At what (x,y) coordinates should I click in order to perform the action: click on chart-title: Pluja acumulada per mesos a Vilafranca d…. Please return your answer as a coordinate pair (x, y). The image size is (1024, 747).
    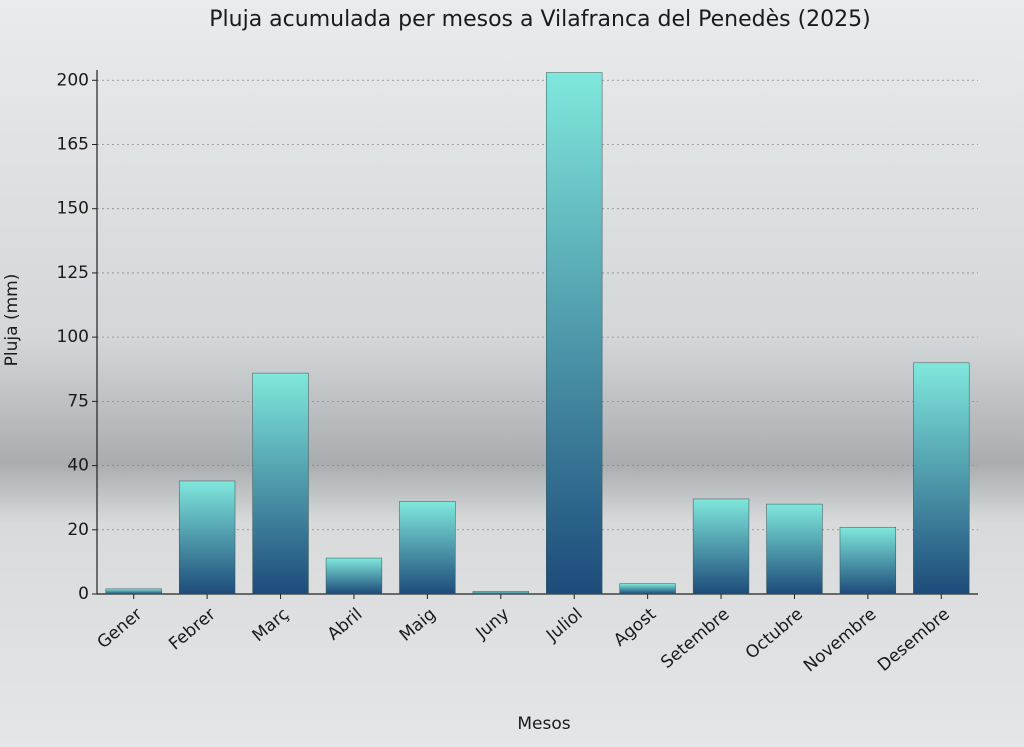
    Looking at the image, I should click on (539, 19).